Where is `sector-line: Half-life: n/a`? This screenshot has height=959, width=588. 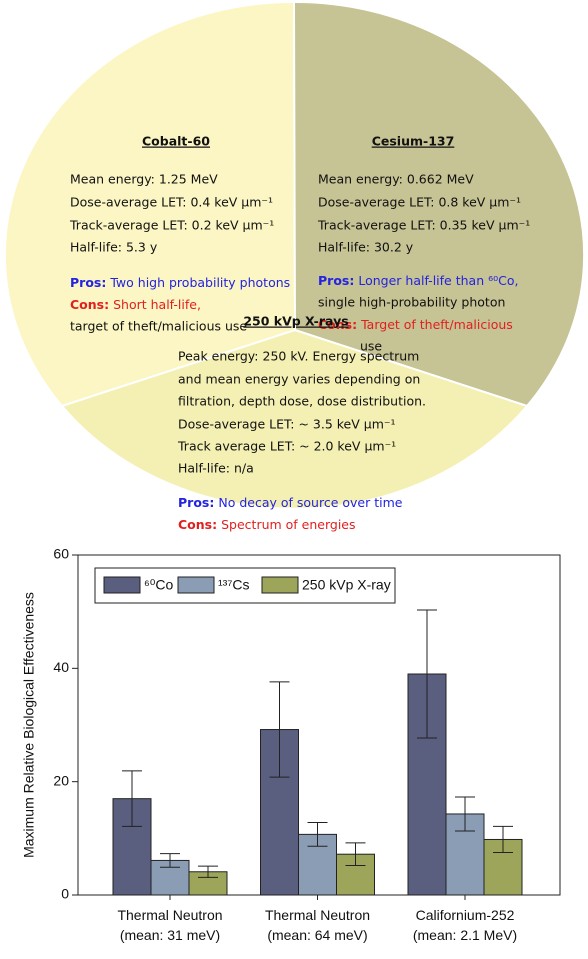
sector-line: Half-life: n/a is located at coordinates (216, 468).